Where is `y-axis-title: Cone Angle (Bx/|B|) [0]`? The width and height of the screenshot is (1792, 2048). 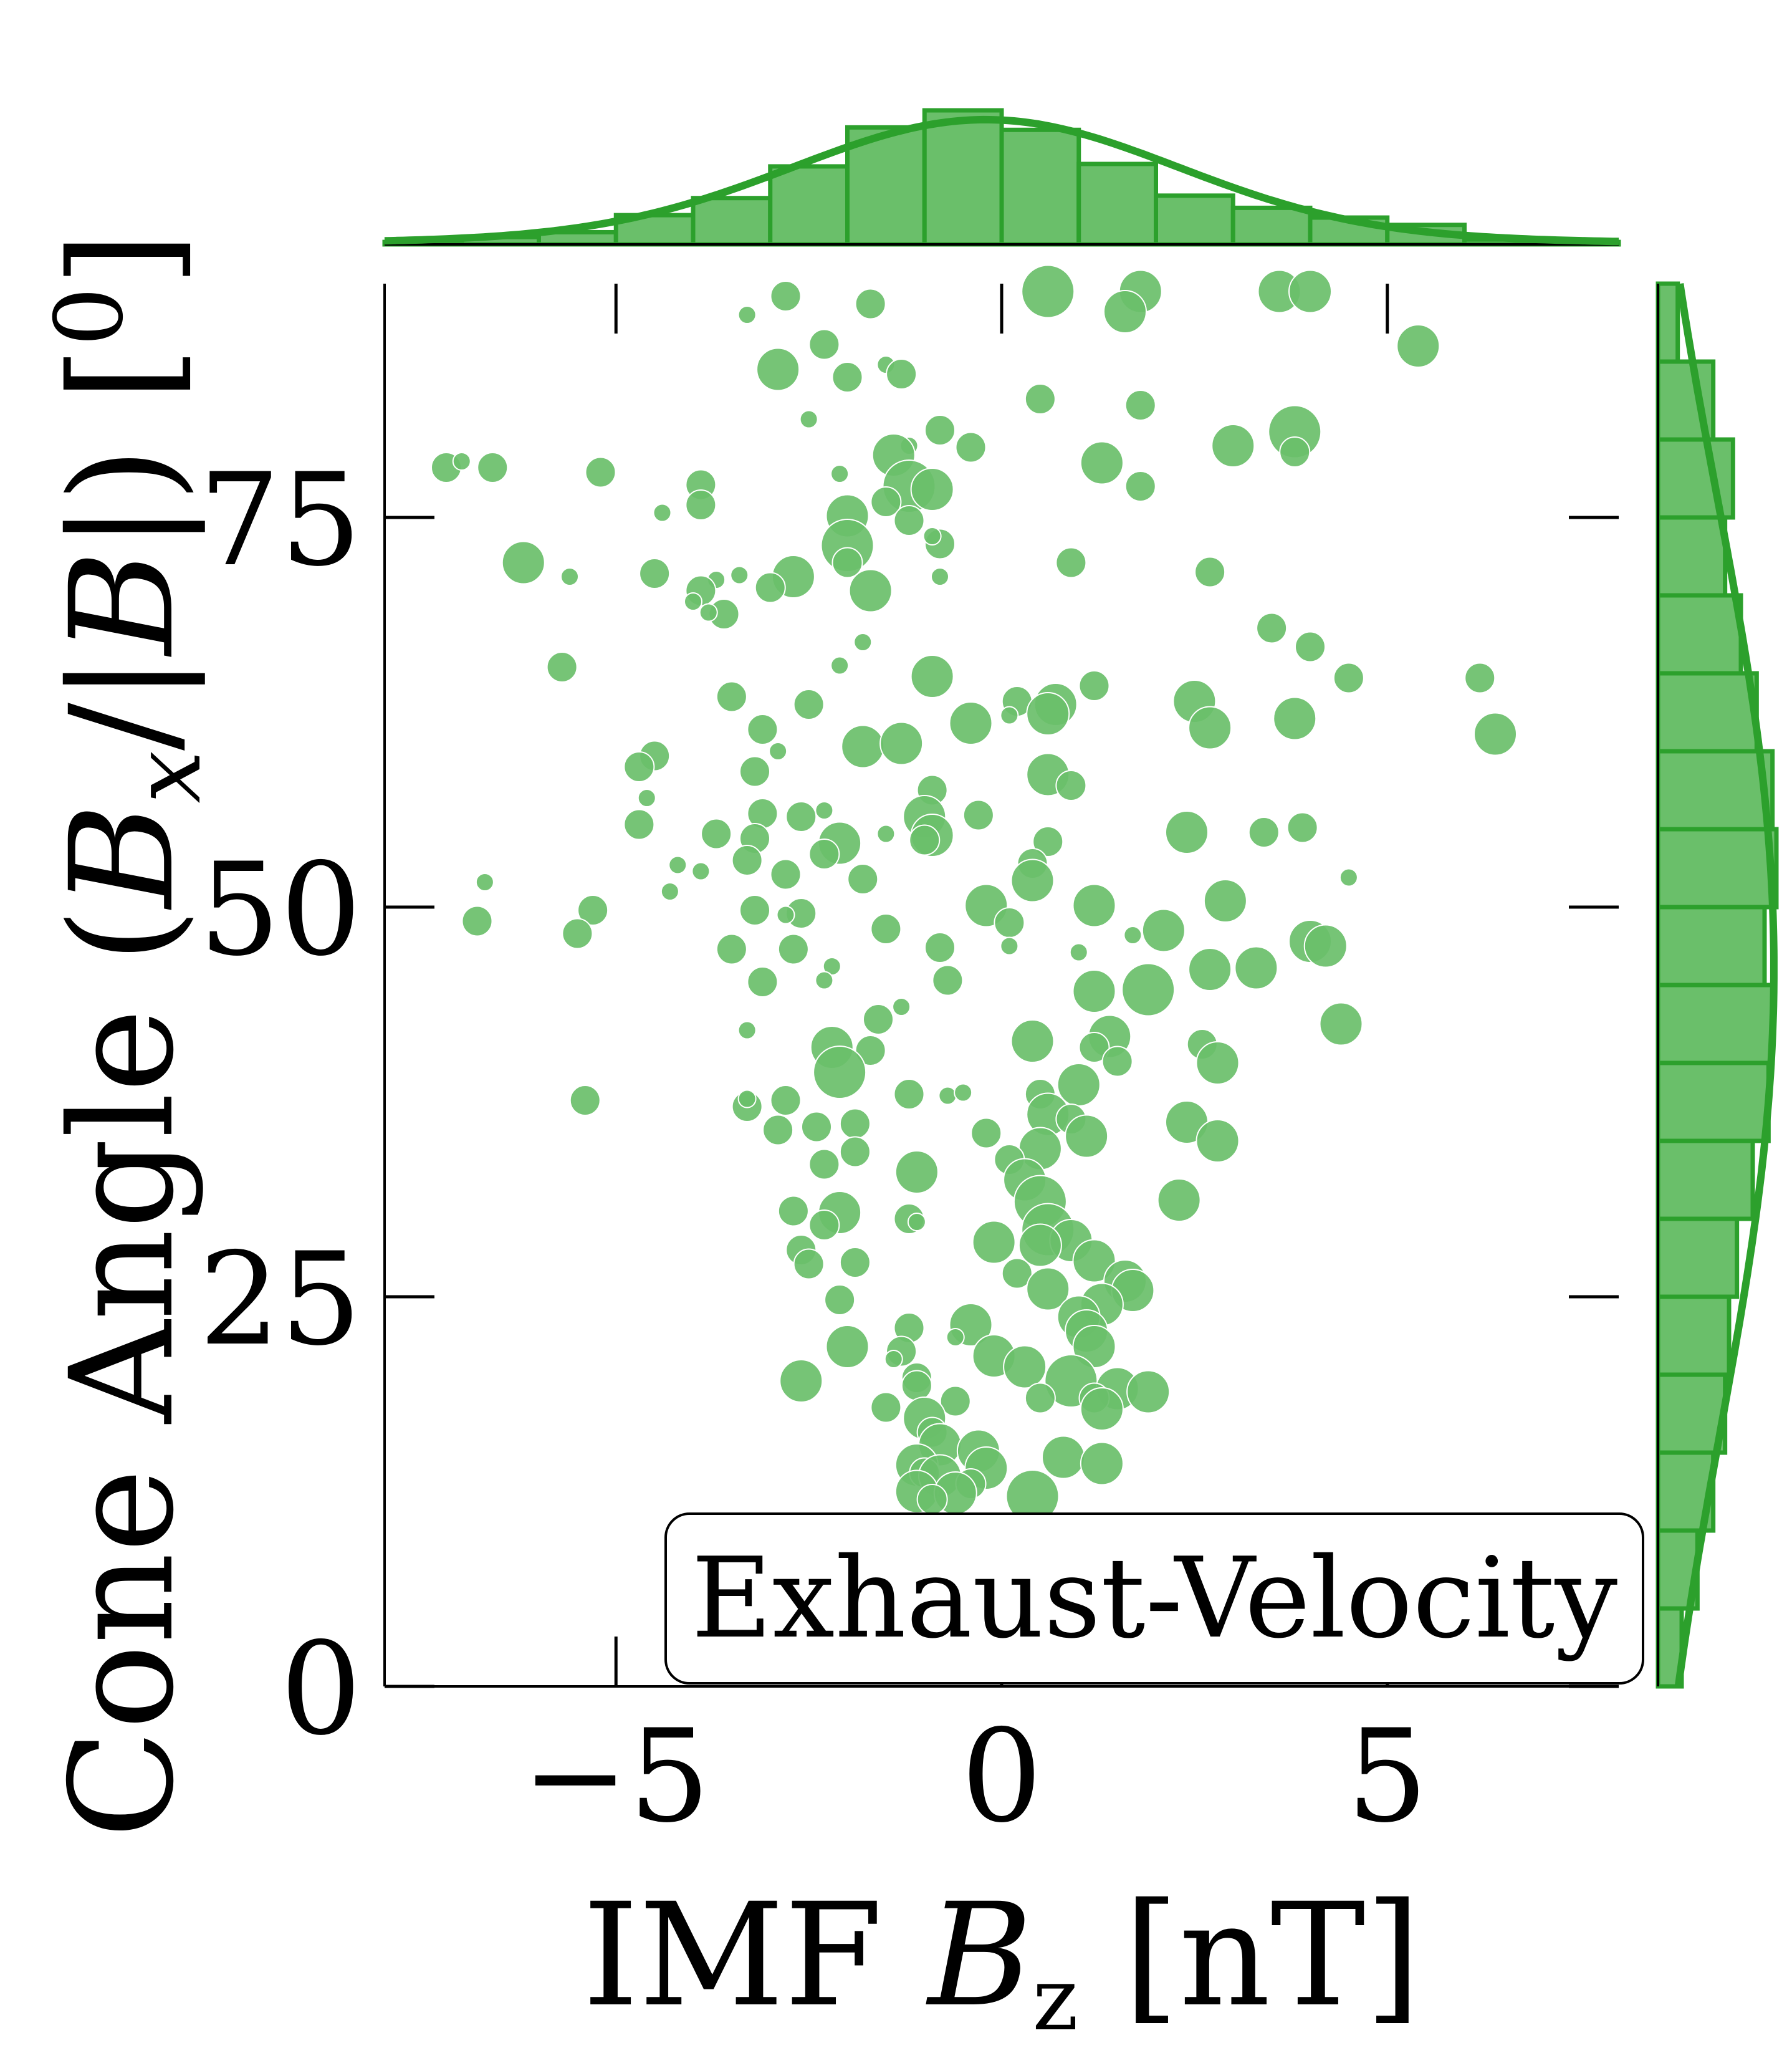 y-axis-title: Cone Angle (Bx/|B|) [0] is located at coordinates (129, 1035).